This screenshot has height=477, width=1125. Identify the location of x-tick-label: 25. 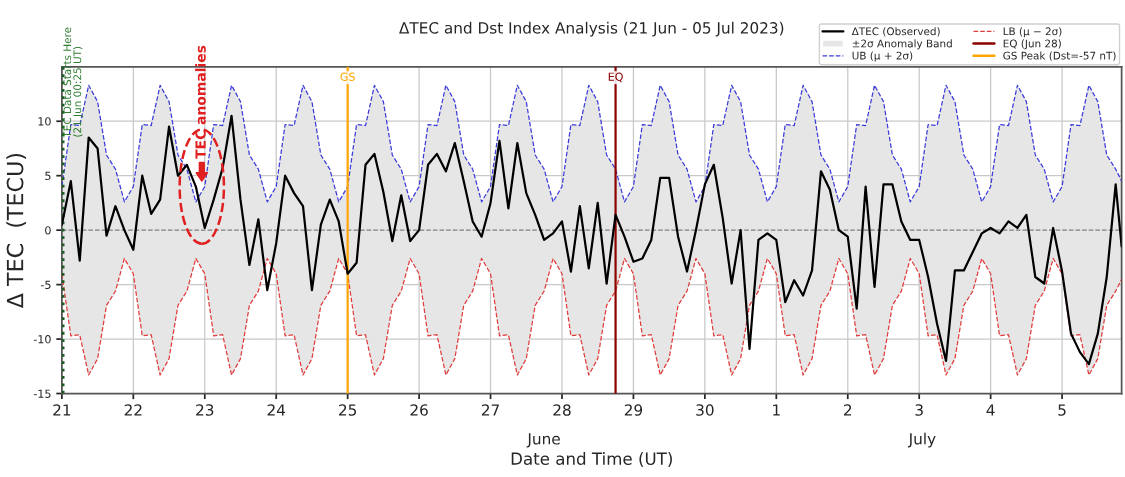
(348, 410).